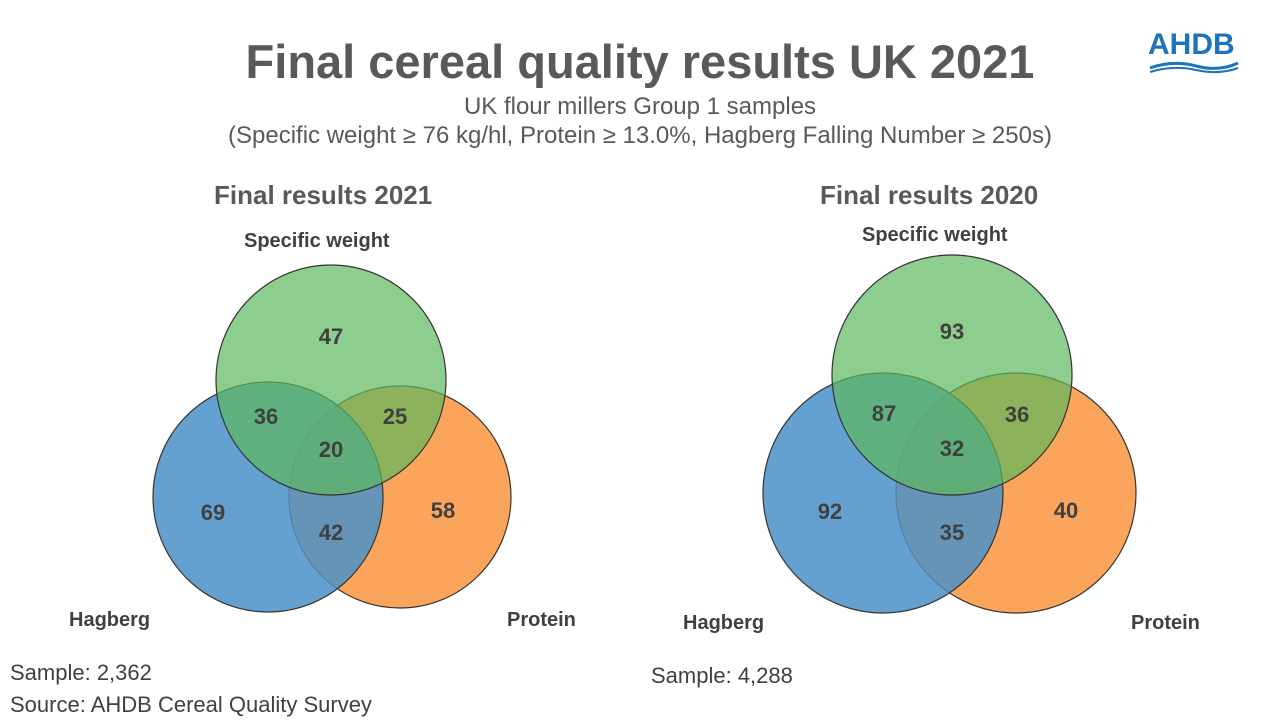 The width and height of the screenshot is (1280, 720). Describe the element at coordinates (317, 241) in the screenshot. I see `label-specific-weight-2021: Specific weight` at that location.